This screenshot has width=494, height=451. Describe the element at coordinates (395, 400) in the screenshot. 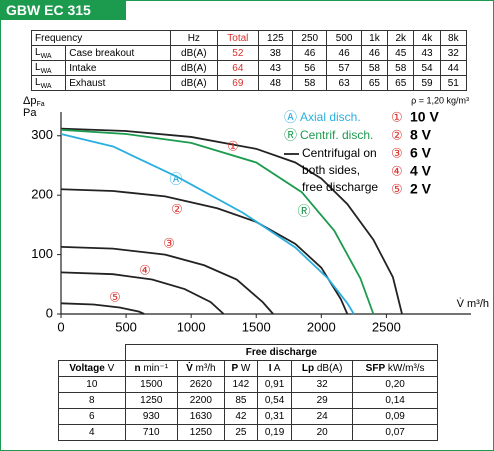

I see `cell: 0,14` at that location.